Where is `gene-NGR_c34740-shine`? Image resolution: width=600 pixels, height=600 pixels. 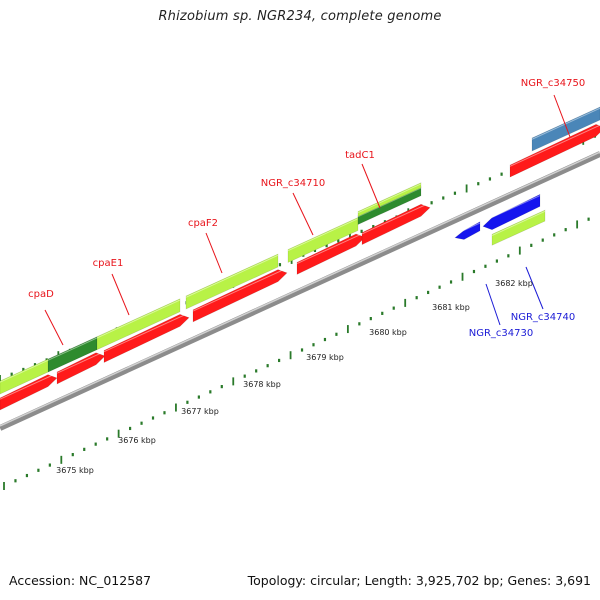 gene-NGR_c34740-shine is located at coordinates (518, 223).